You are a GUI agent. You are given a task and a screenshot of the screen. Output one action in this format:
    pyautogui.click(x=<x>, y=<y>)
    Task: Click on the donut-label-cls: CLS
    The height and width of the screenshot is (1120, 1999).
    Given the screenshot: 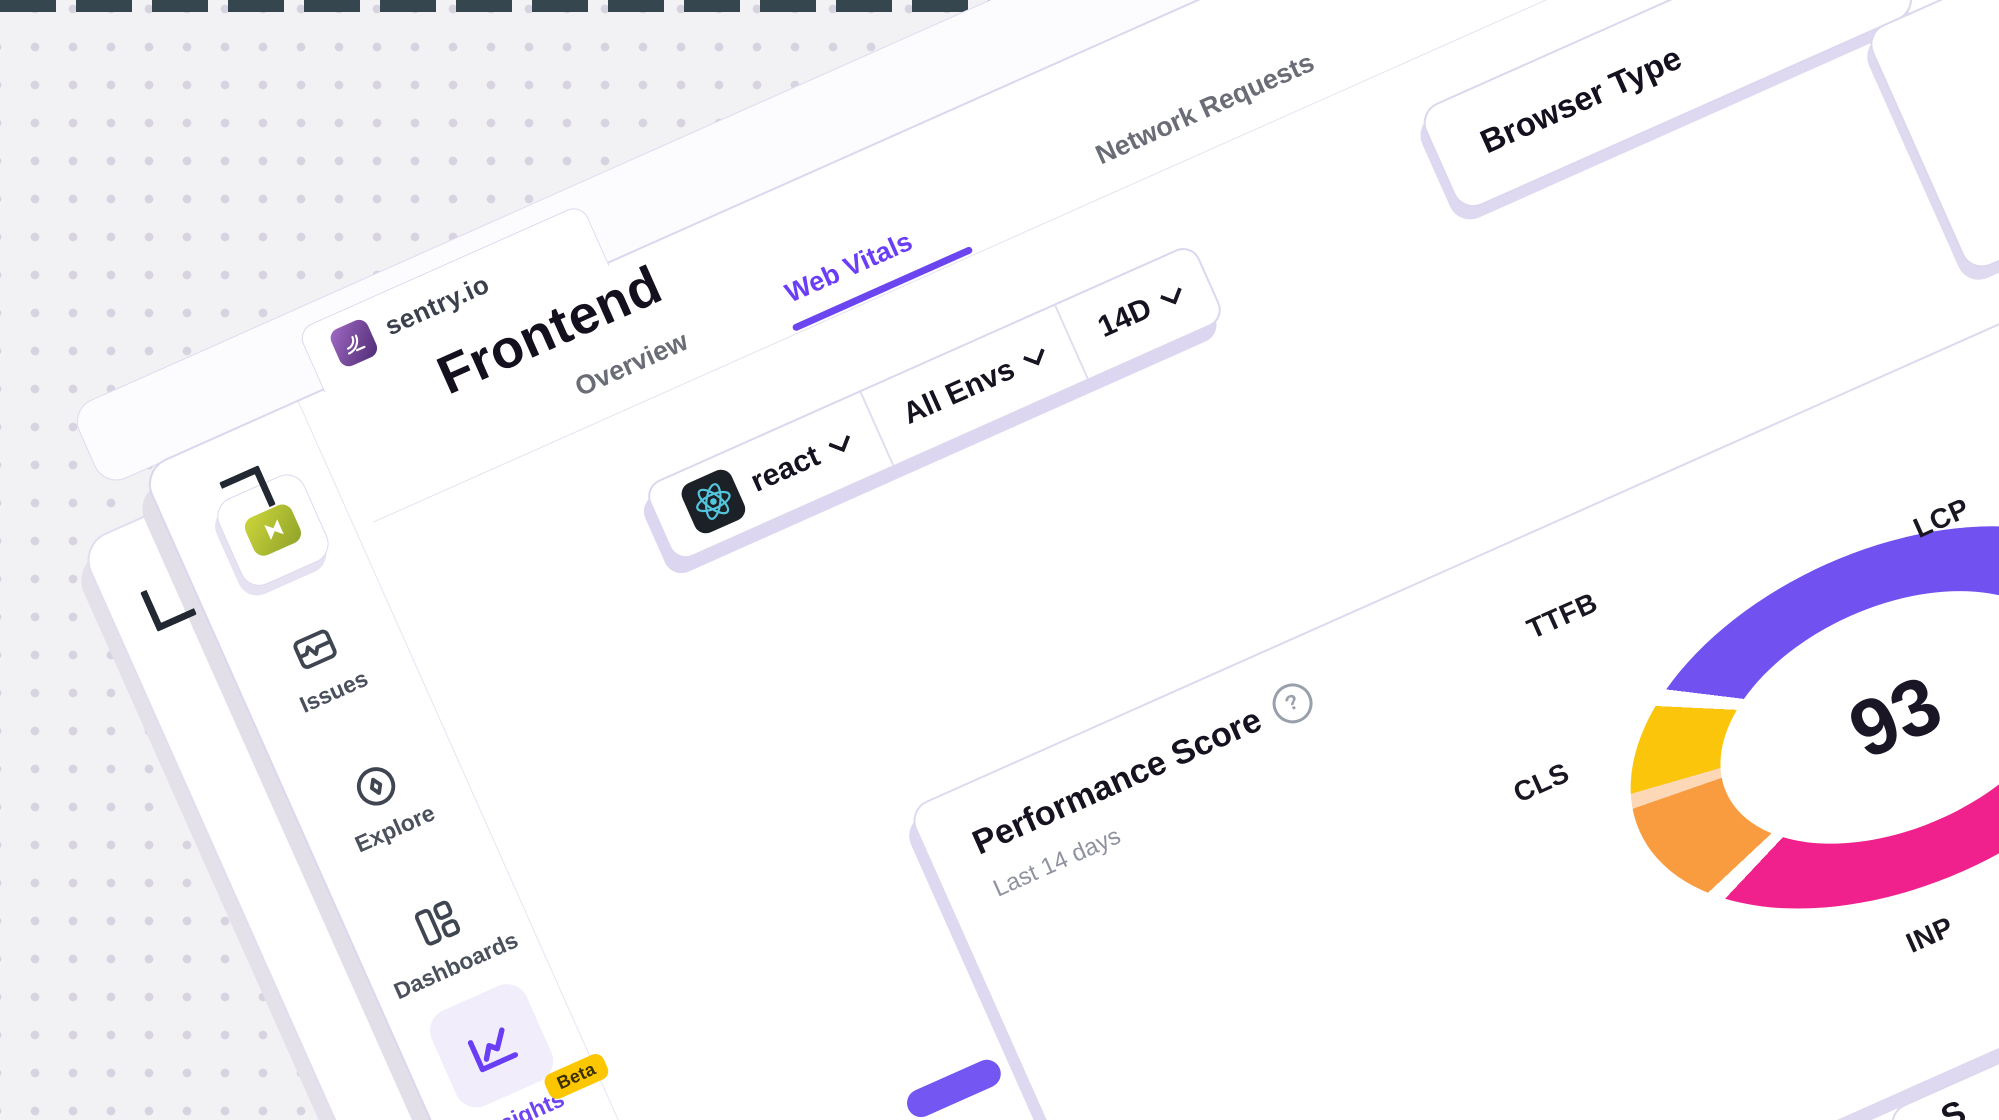 What is the action you would take?
    pyautogui.click(x=1541, y=782)
    